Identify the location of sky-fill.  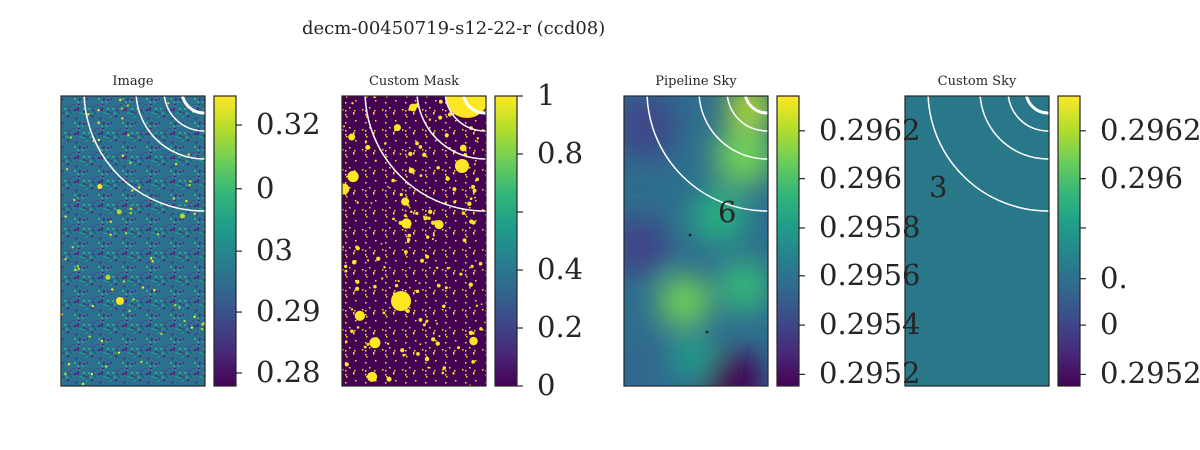
(977, 241).